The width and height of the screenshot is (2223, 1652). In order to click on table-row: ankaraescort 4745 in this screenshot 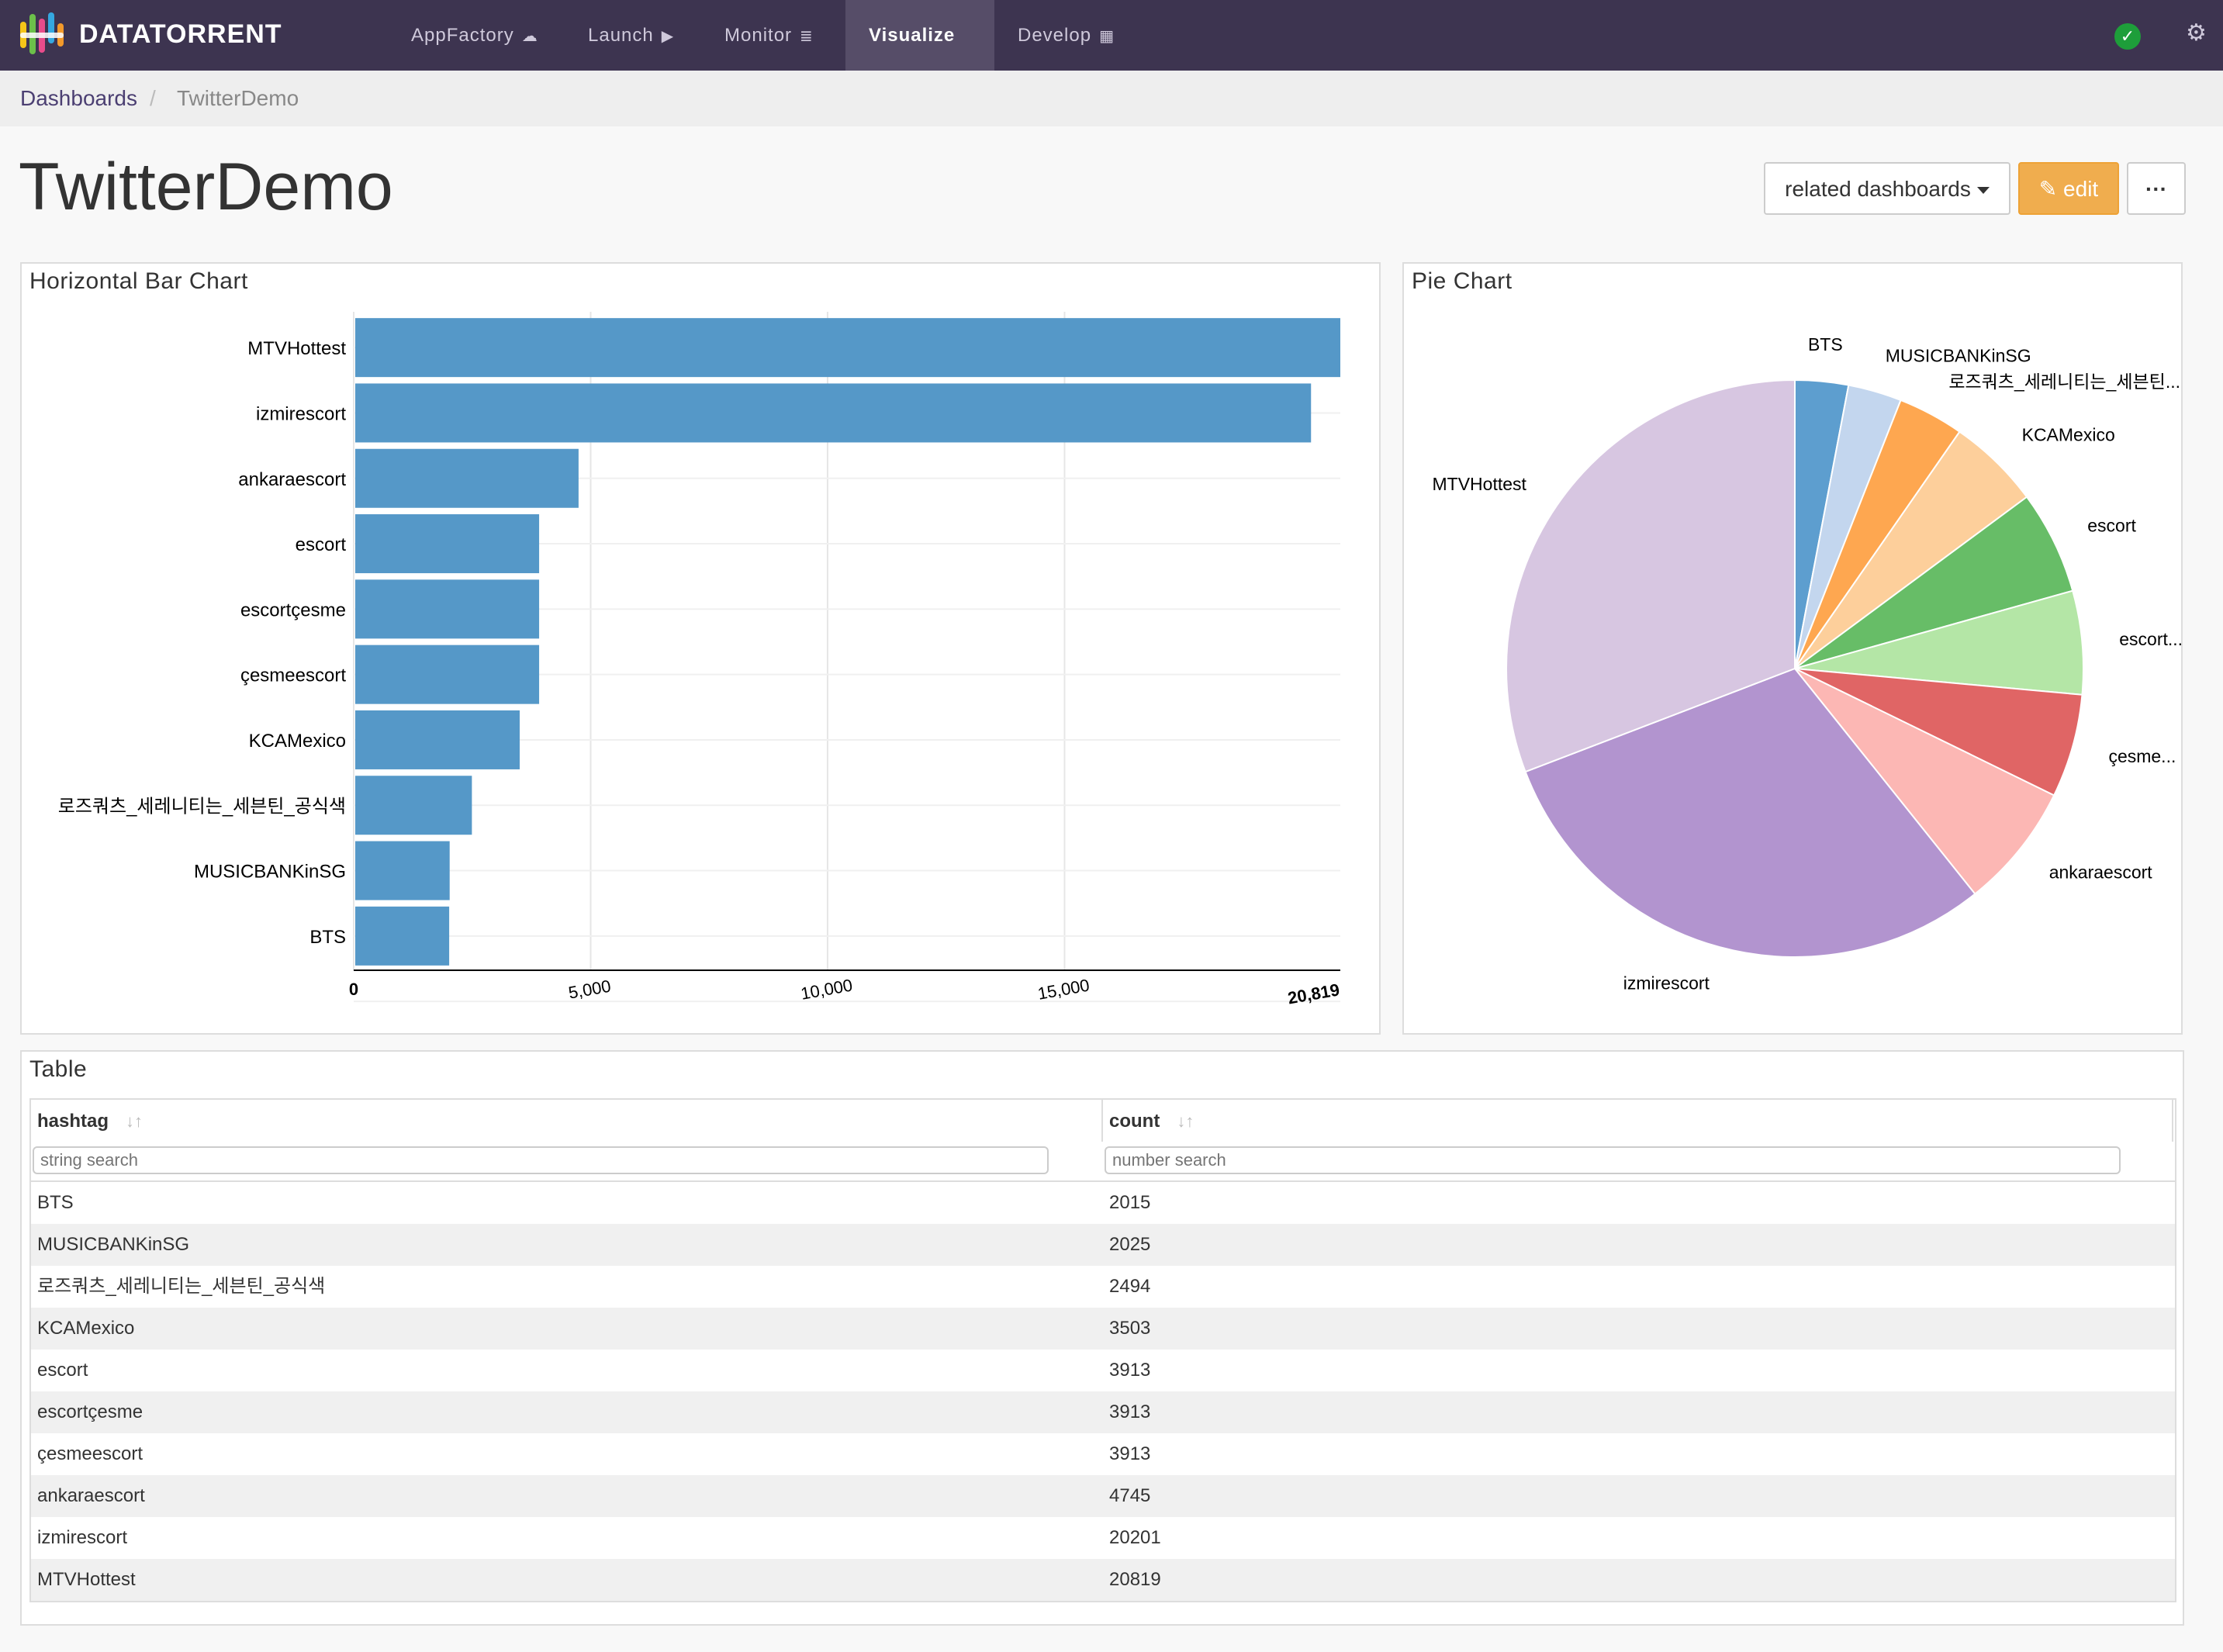, I will do `click(1103, 1496)`.